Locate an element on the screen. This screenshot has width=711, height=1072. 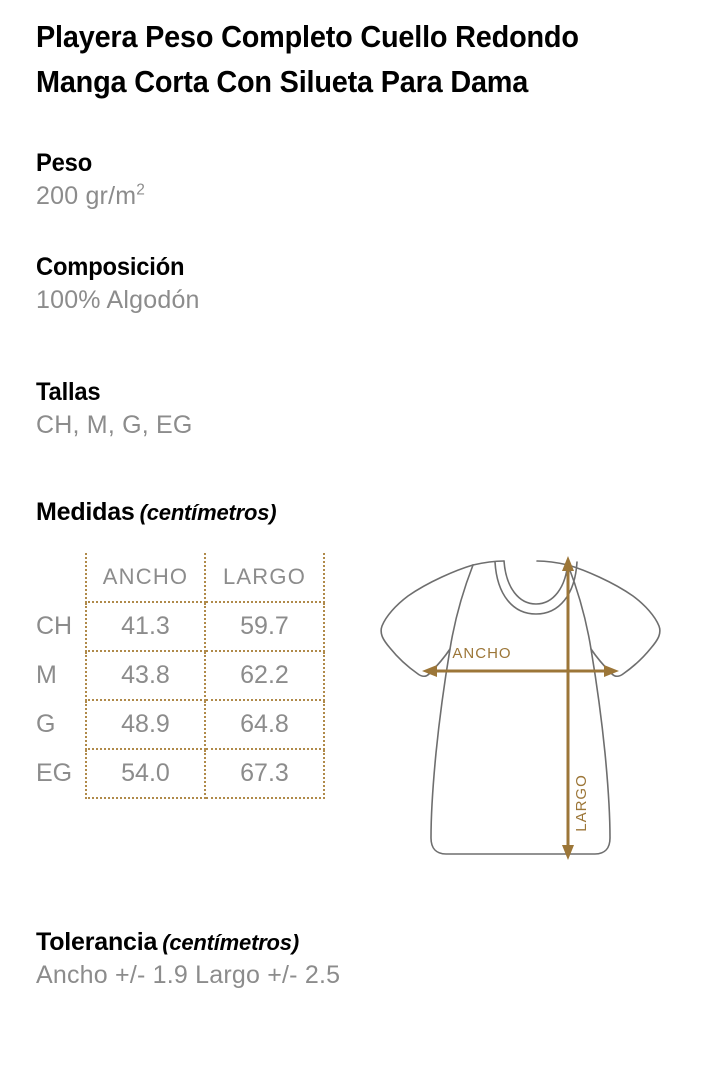
cell-largo: 59.7 is located at coordinates (264, 627).